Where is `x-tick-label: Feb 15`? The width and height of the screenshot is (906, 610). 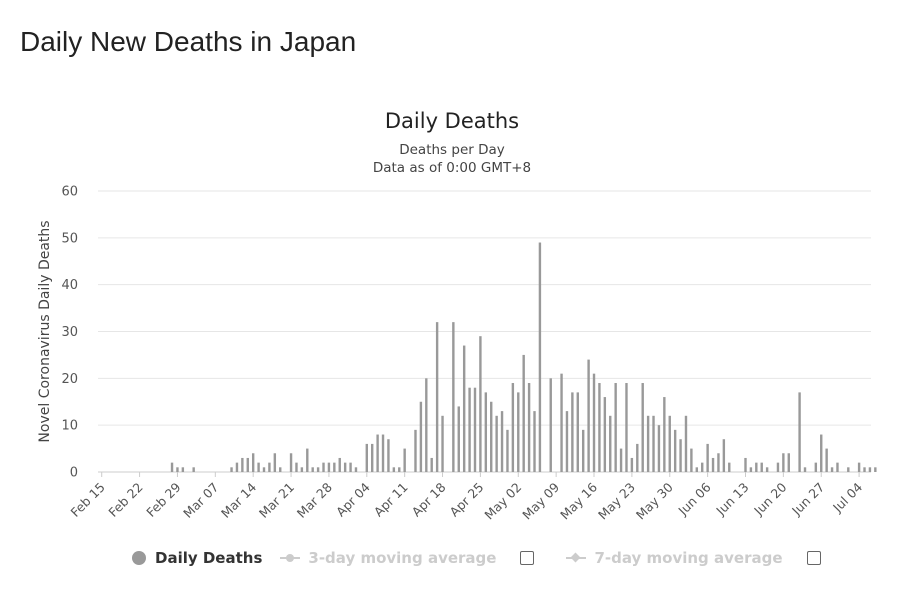 x-tick-label: Feb 15 is located at coordinates (88, 500).